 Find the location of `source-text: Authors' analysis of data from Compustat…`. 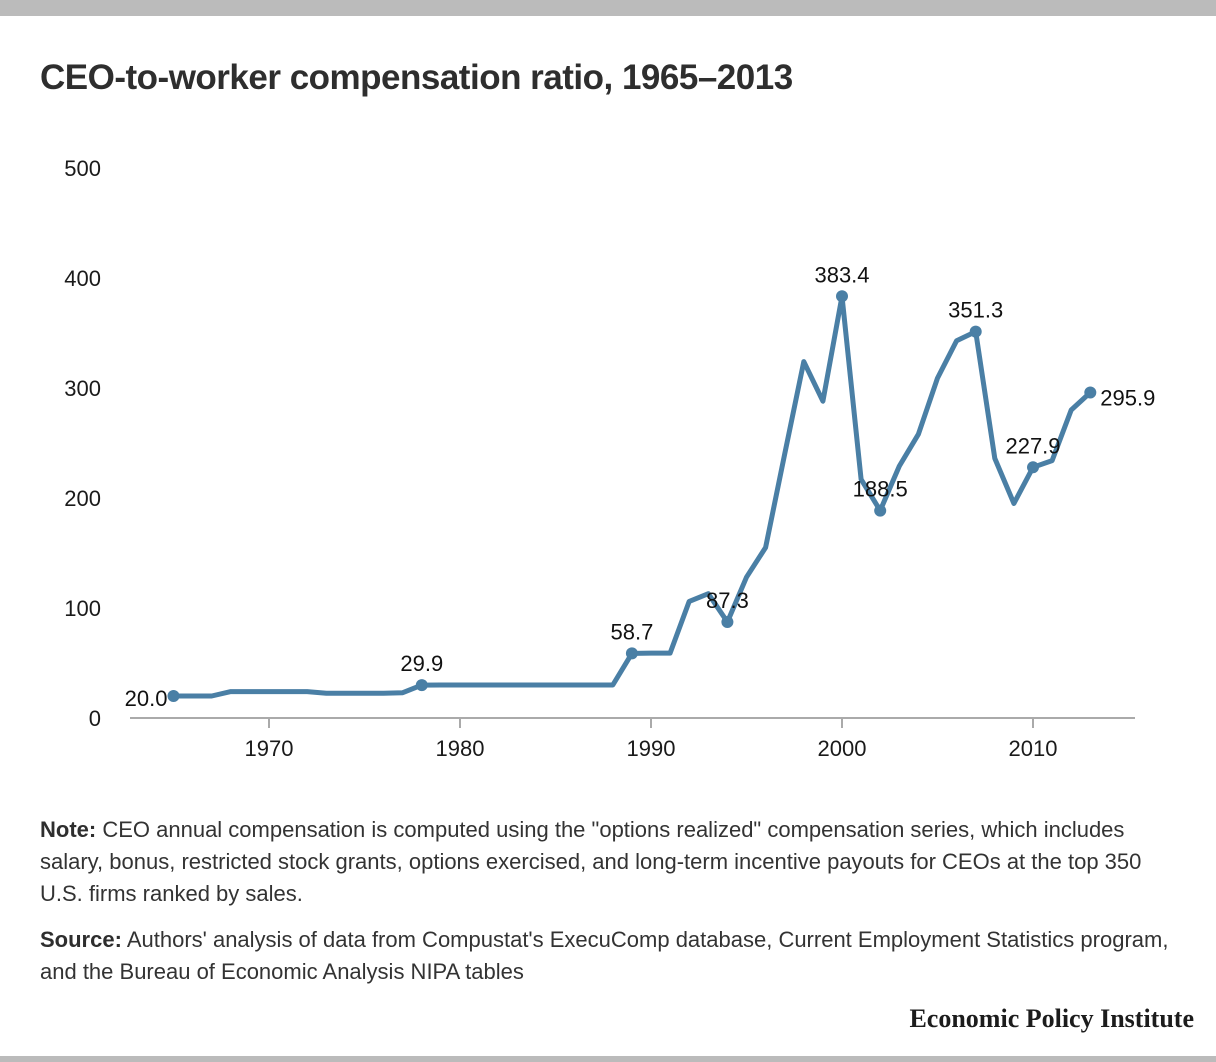

source-text: Authors' analysis of data from Compustat… is located at coordinates (604, 955).